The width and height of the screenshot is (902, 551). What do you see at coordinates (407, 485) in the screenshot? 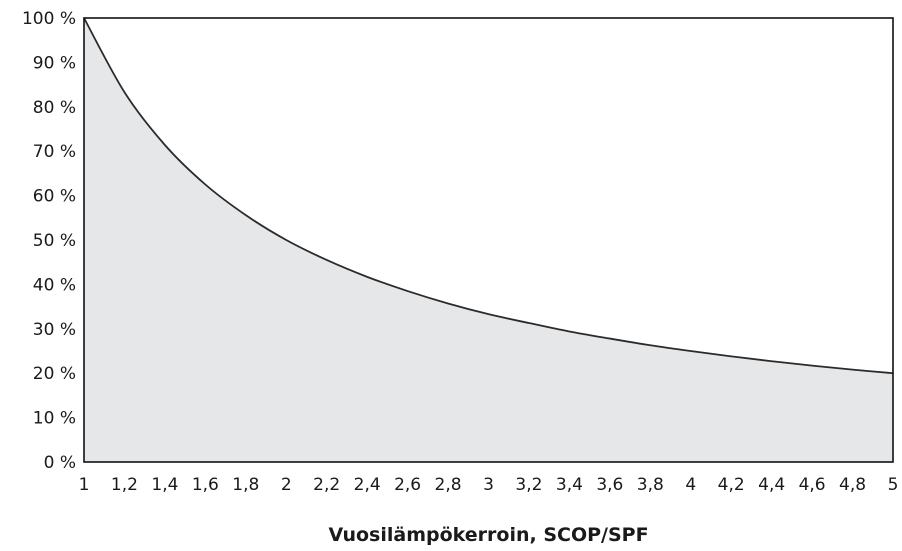
I see `x-tick-label: 2,6` at bounding box center [407, 485].